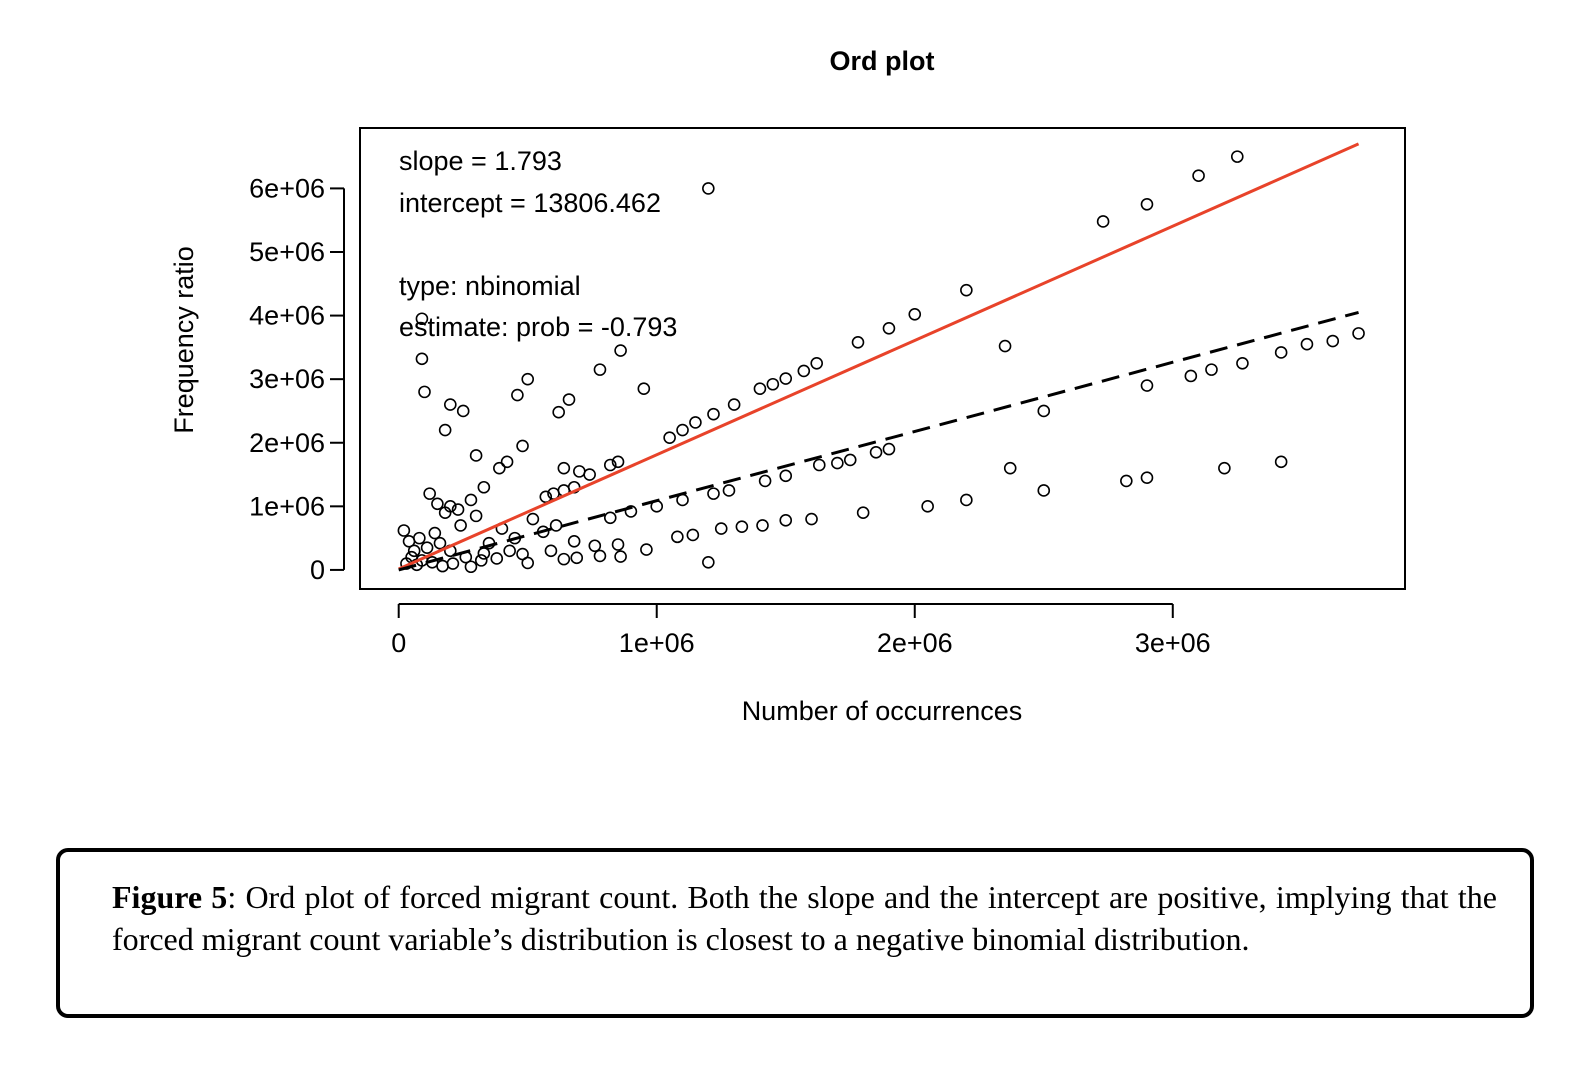 The width and height of the screenshot is (1590, 1076). Describe the element at coordinates (801, 630) in the screenshot. I see `x-axis: 0 1e+06 2e+06 3e+06` at that location.